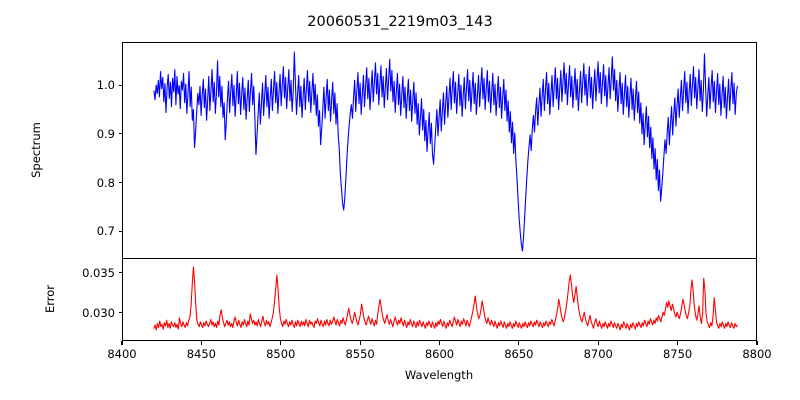 The image size is (800, 400). Describe the element at coordinates (677, 354) in the screenshot. I see `x-tick-label: 8750` at that location.